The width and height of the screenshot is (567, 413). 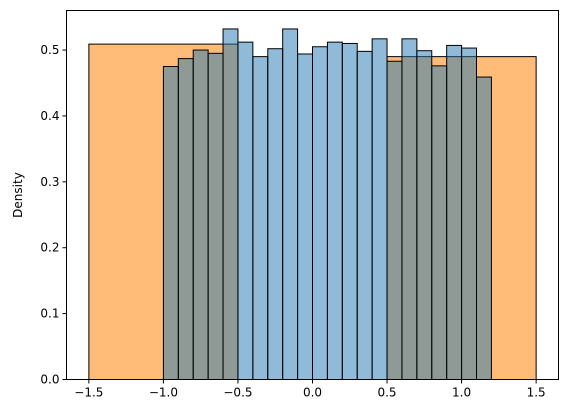 I want to click on x-tick-label: 0.5, so click(x=386, y=393).